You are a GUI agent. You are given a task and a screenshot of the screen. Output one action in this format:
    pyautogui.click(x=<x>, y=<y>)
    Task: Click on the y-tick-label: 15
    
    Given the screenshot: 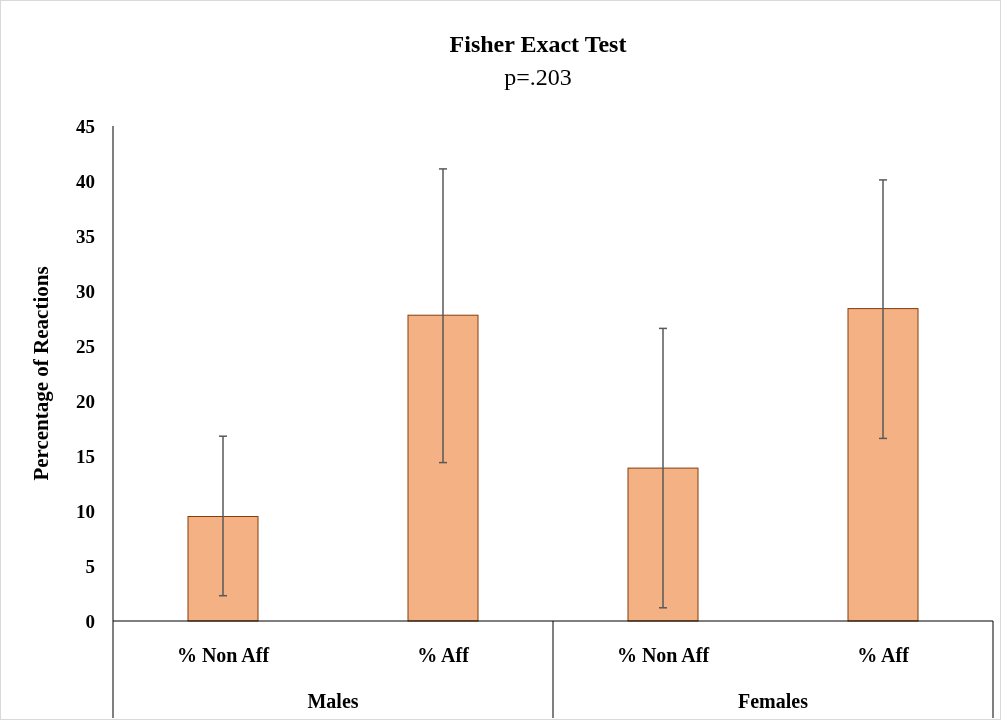 What is the action you would take?
    pyautogui.click(x=85, y=456)
    